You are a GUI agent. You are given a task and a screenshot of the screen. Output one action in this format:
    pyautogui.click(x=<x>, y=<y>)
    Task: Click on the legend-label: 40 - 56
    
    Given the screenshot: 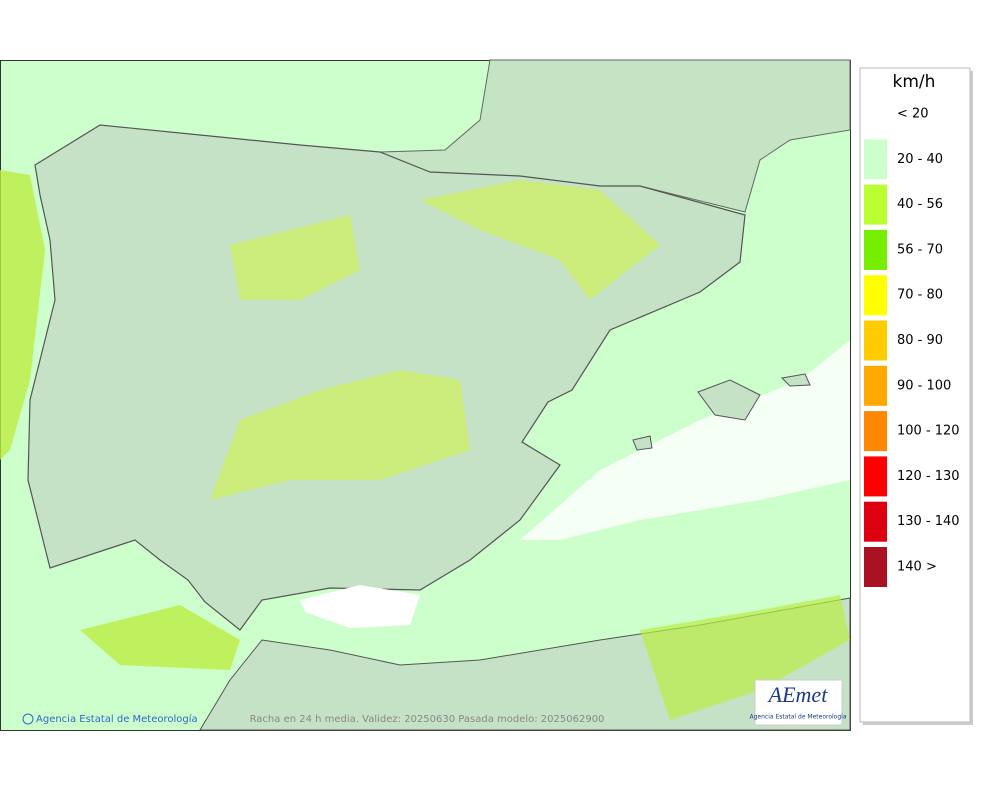 What is the action you would take?
    pyautogui.click(x=920, y=204)
    